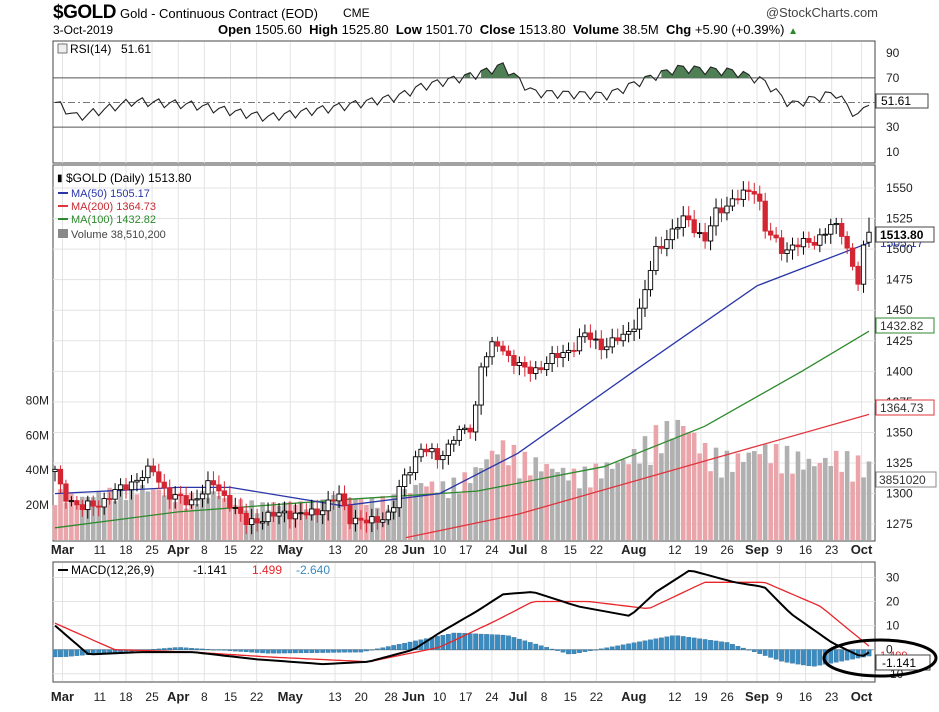 This screenshot has width=939, height=712. What do you see at coordinates (701, 697) in the screenshot?
I see `x-tick-label: 19` at bounding box center [701, 697].